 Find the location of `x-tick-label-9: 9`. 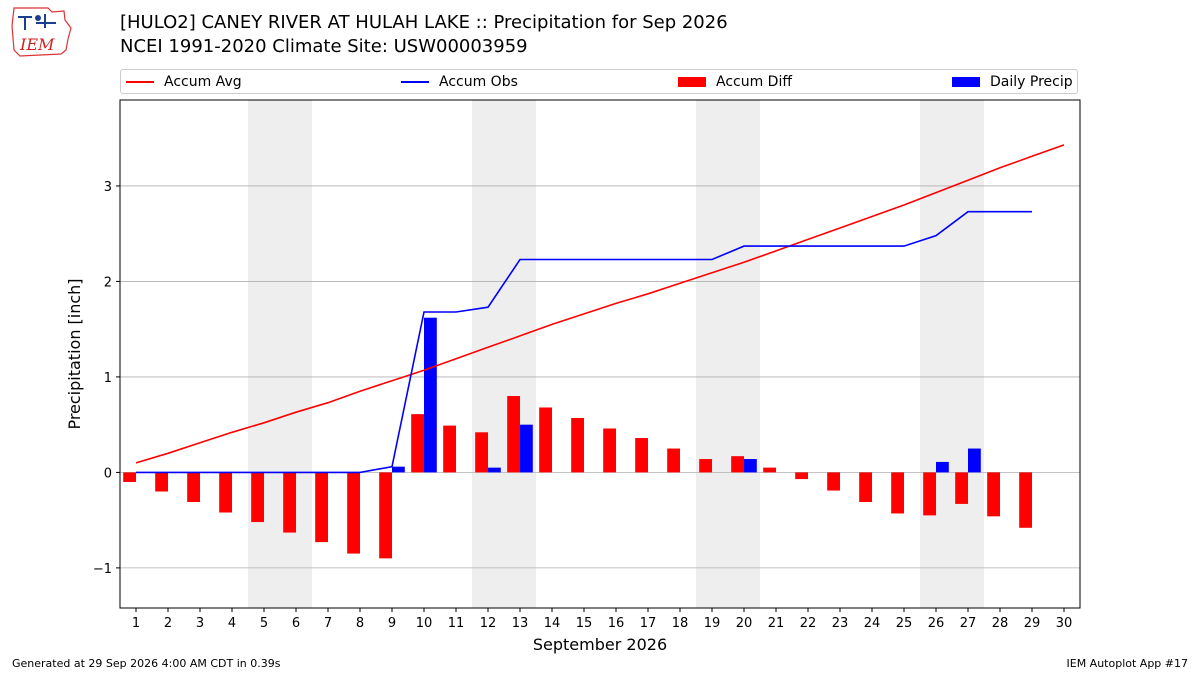

x-tick-label-9: 9 is located at coordinates (392, 623).